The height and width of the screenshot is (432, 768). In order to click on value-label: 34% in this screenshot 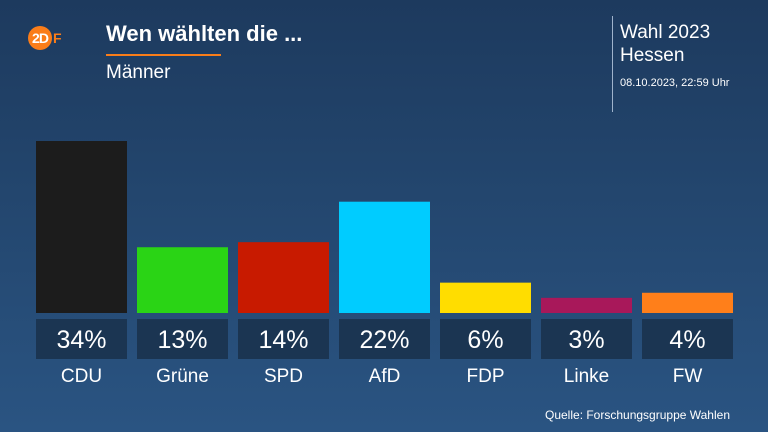, I will do `click(81, 340)`.